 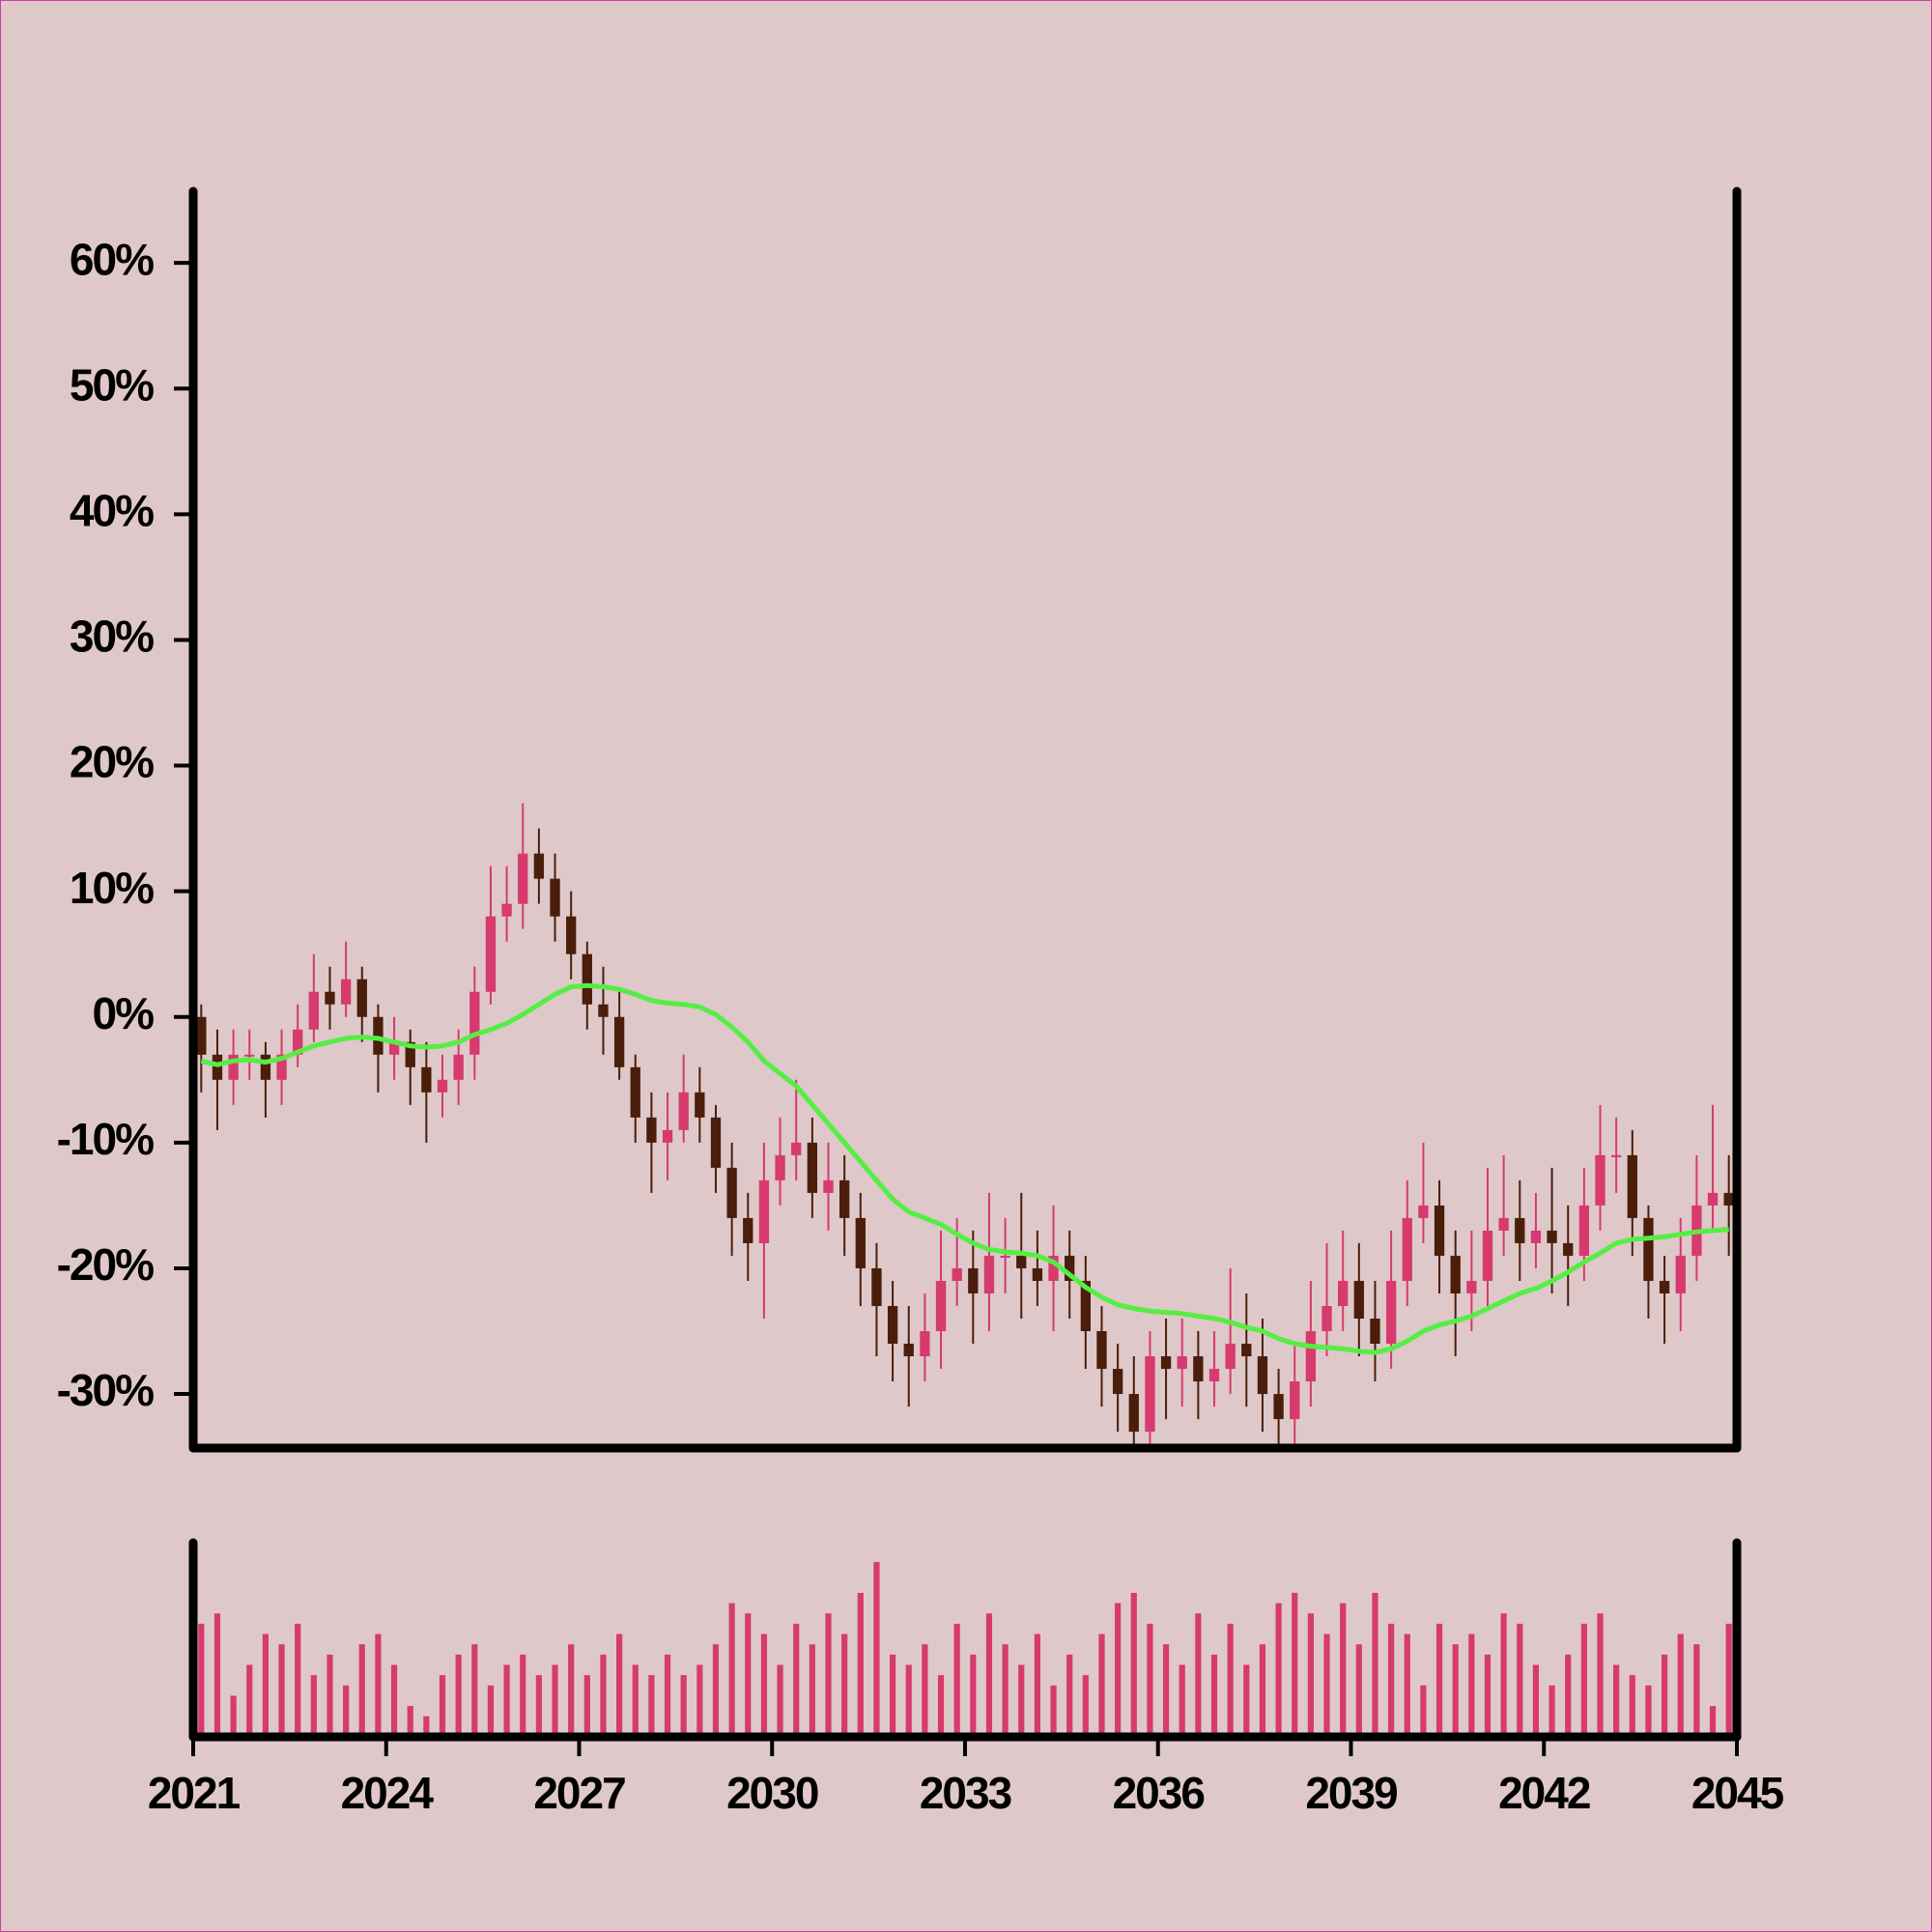 What do you see at coordinates (112, 511) in the screenshot?
I see `y-tick-label: 40%` at bounding box center [112, 511].